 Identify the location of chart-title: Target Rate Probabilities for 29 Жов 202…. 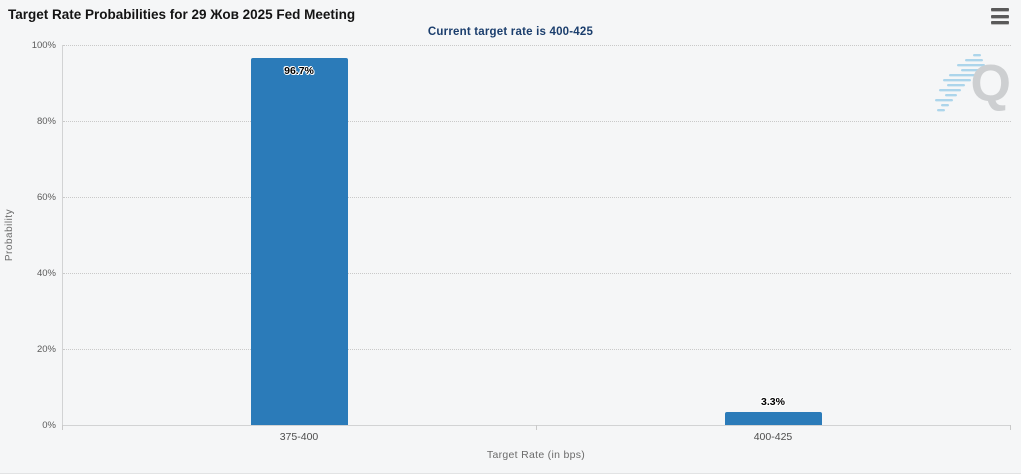
(182, 14).